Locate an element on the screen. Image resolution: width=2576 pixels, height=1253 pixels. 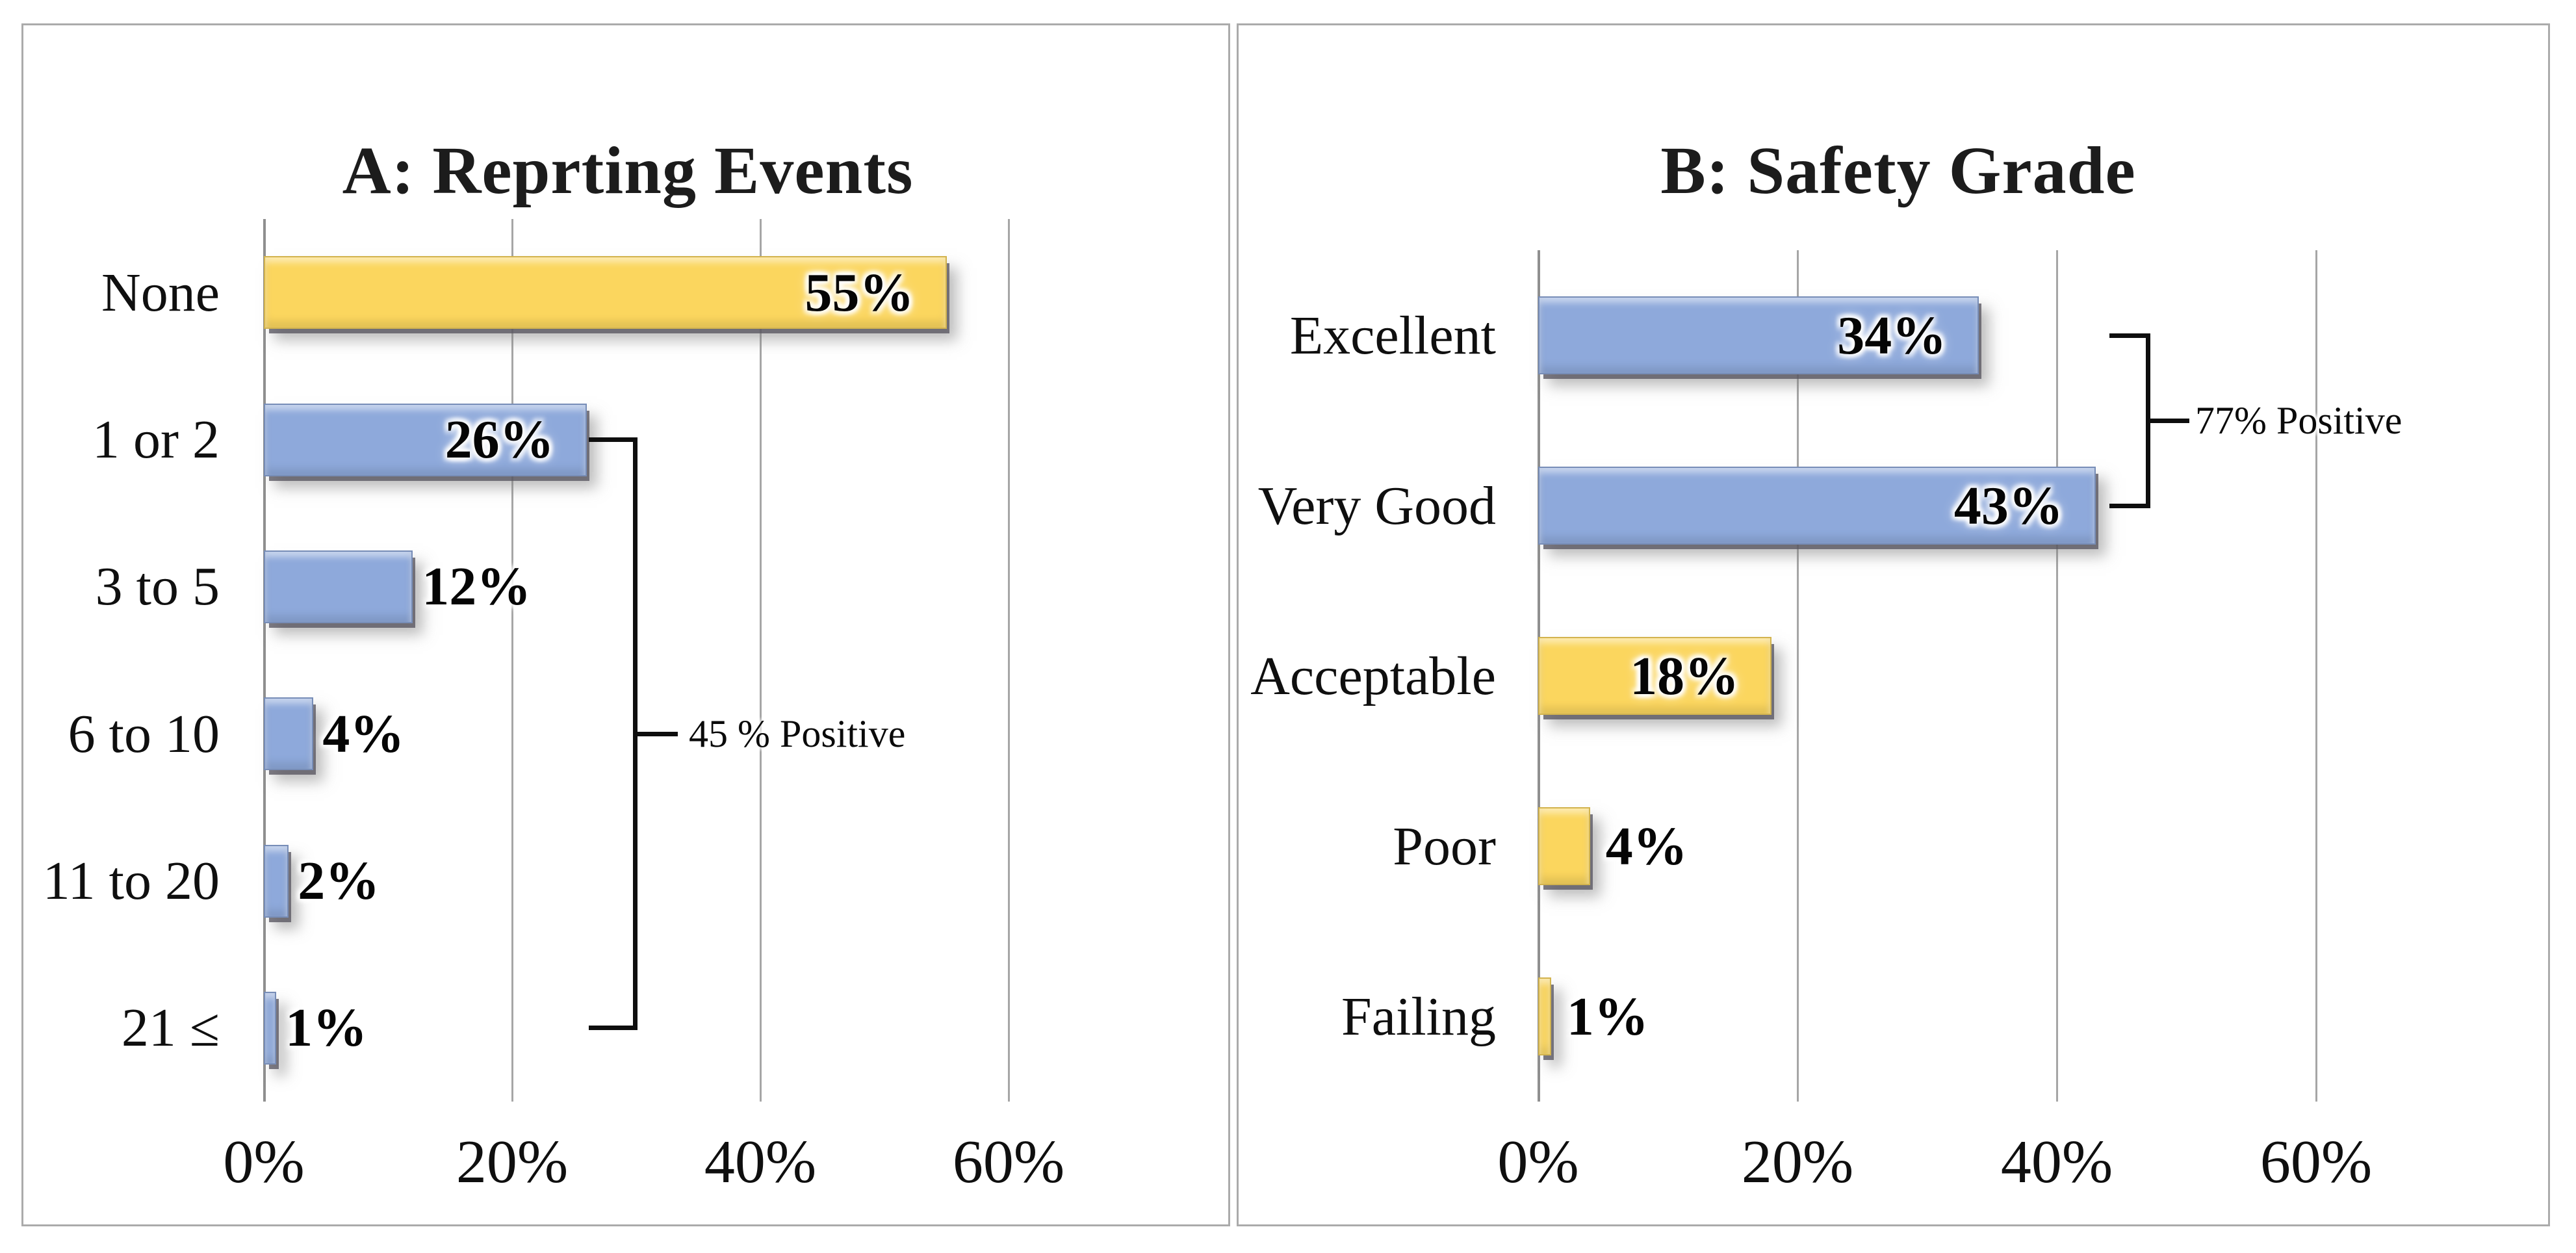
category-label-excellent: Excellent is located at coordinates (1393, 335).